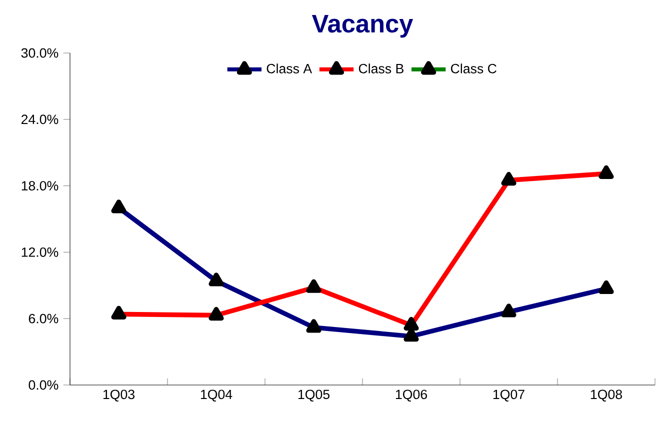  I want to click on x-tick-label: 1Q03, so click(118, 396).